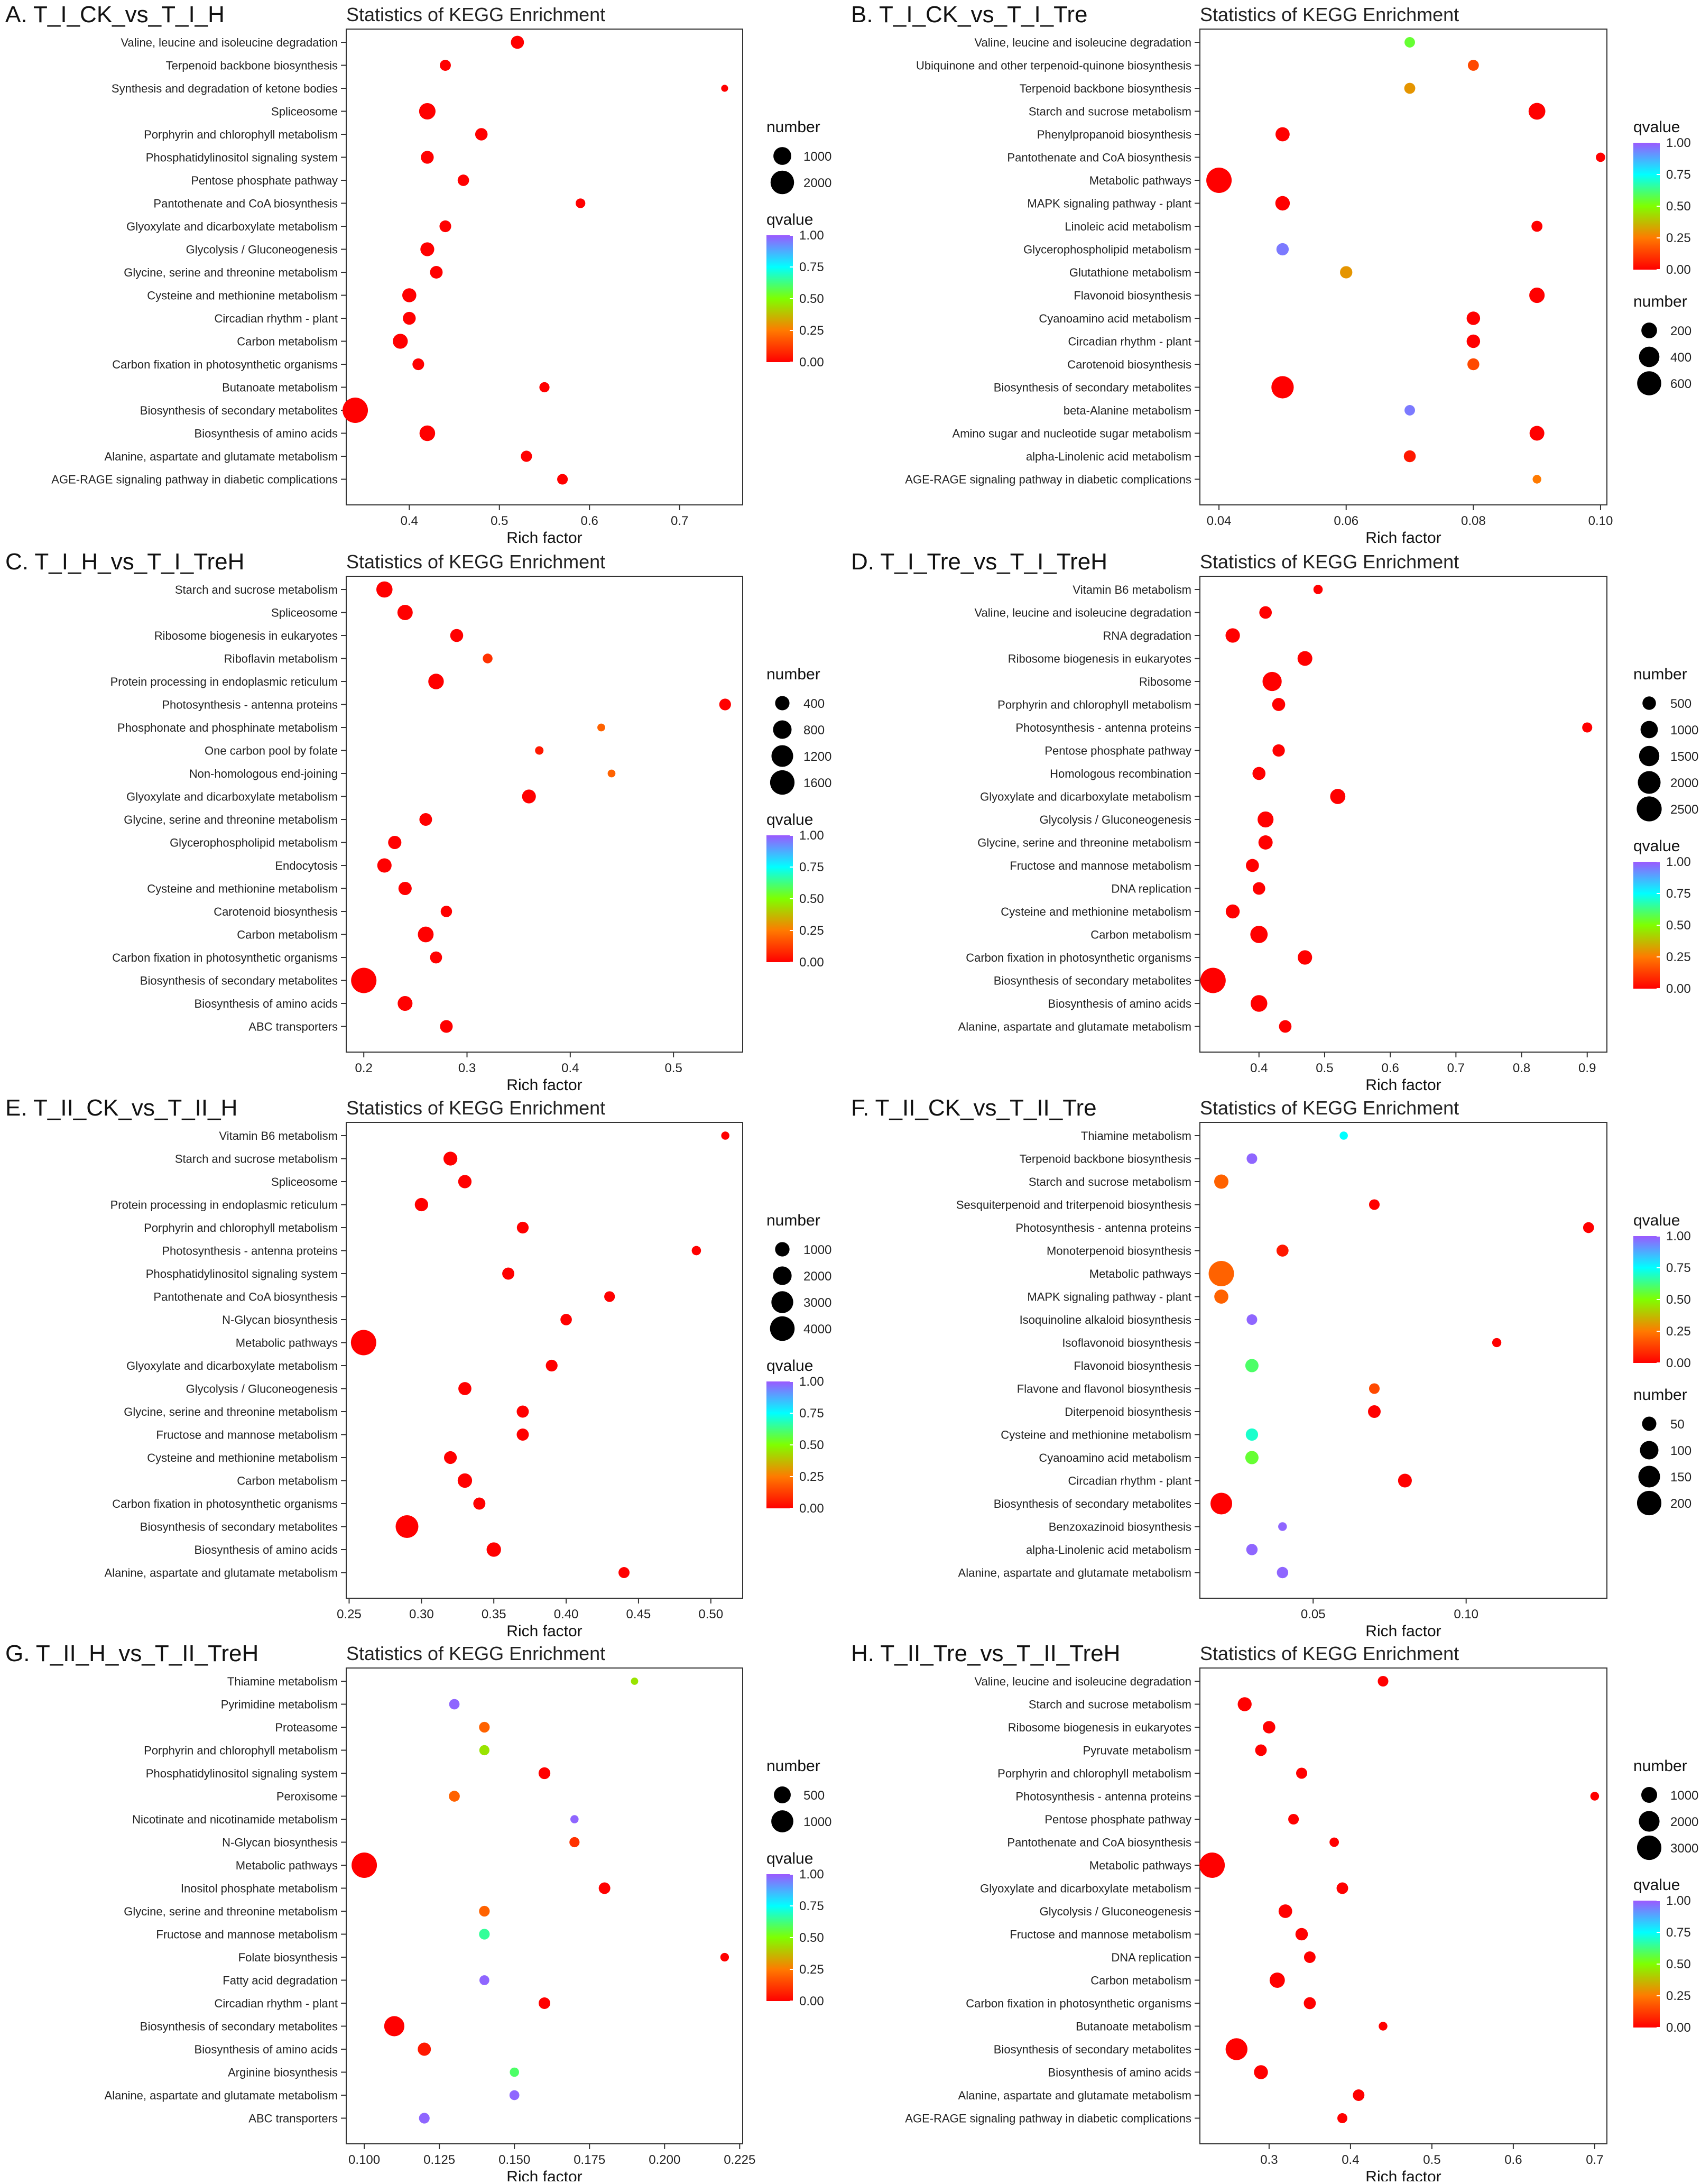 This screenshot has height=2184, width=1701. What do you see at coordinates (1684, 810) in the screenshot?
I see `size-legend-label: 2500` at bounding box center [1684, 810].